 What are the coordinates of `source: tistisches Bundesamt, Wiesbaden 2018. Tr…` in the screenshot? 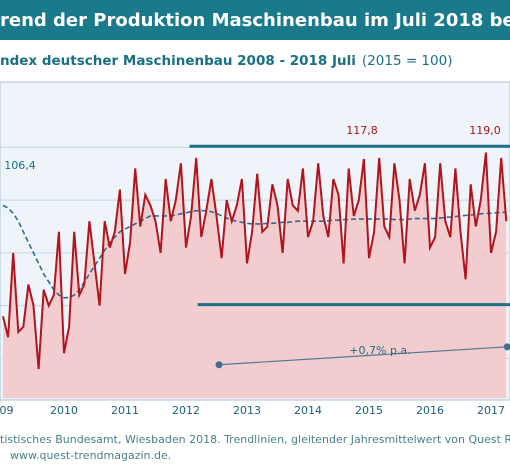 It's located at (255, 439).